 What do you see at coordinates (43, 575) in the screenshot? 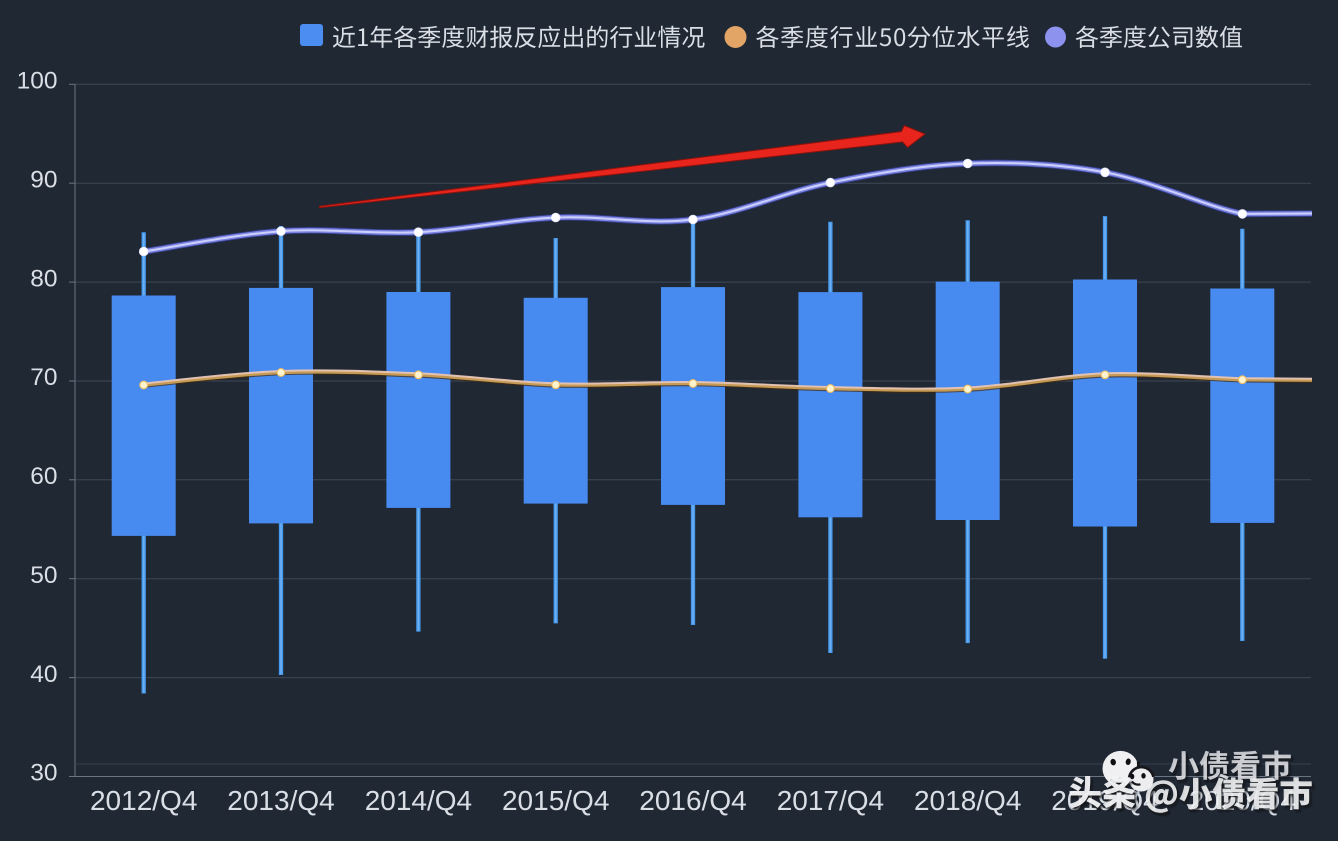
I see `svg-text: 50` at bounding box center [43, 575].